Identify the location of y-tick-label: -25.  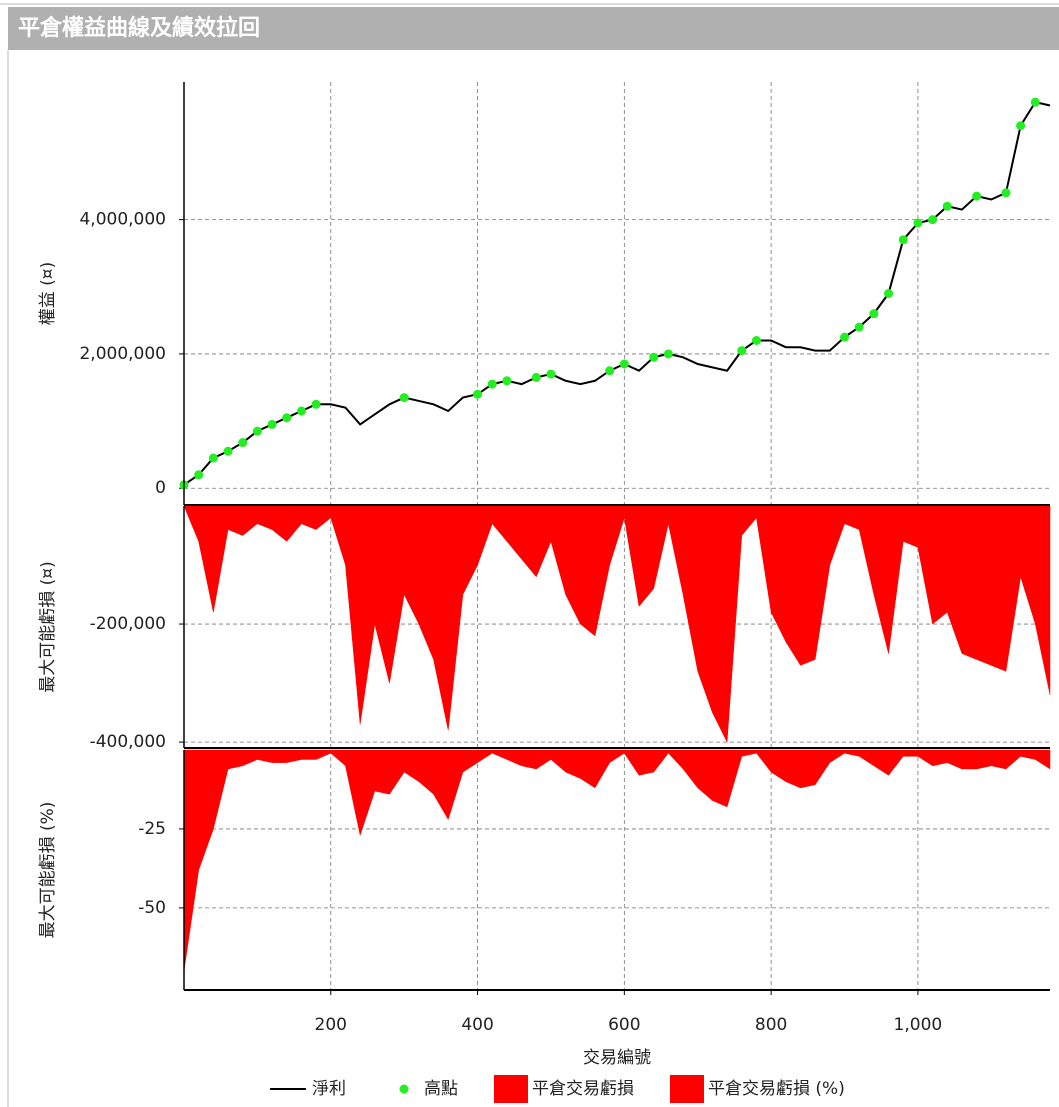
(152, 829).